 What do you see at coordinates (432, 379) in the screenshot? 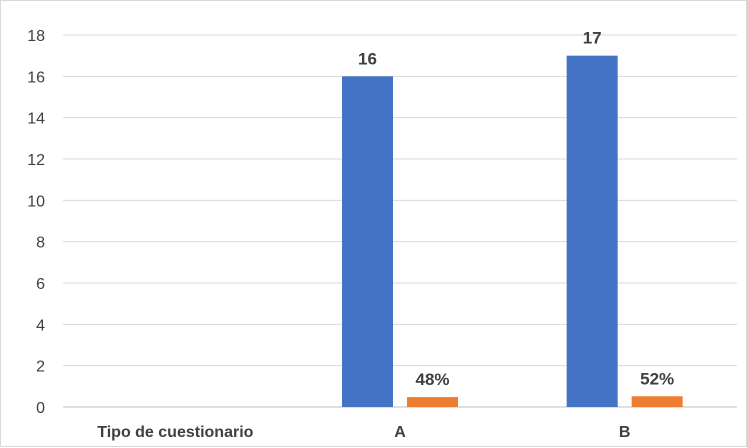
I see `data-label: 48%` at bounding box center [432, 379].